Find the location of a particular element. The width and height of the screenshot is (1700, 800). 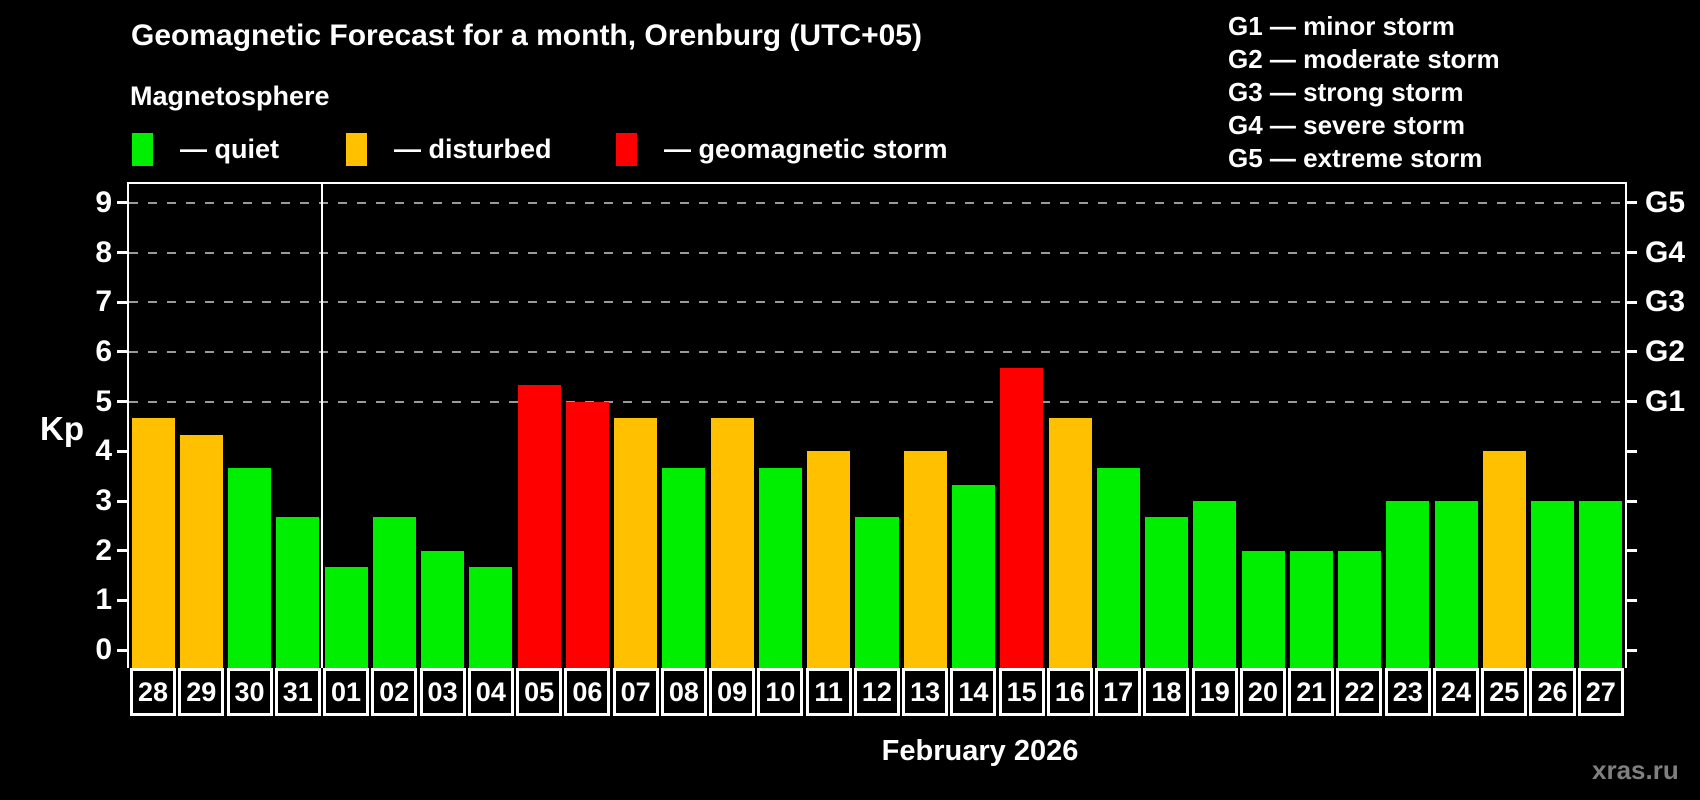

disturbed-color-swatch-icon is located at coordinates (356, 149).